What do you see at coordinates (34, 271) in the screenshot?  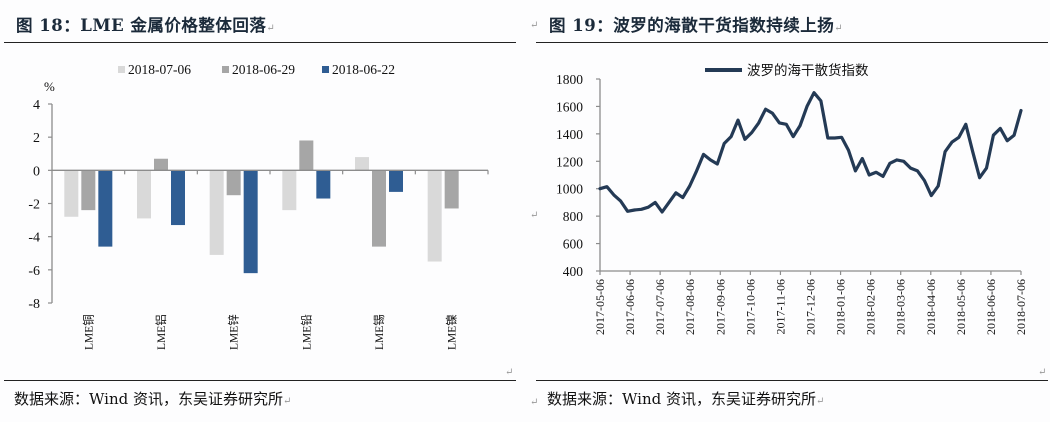 I see `y-tick-label: -6` at bounding box center [34, 271].